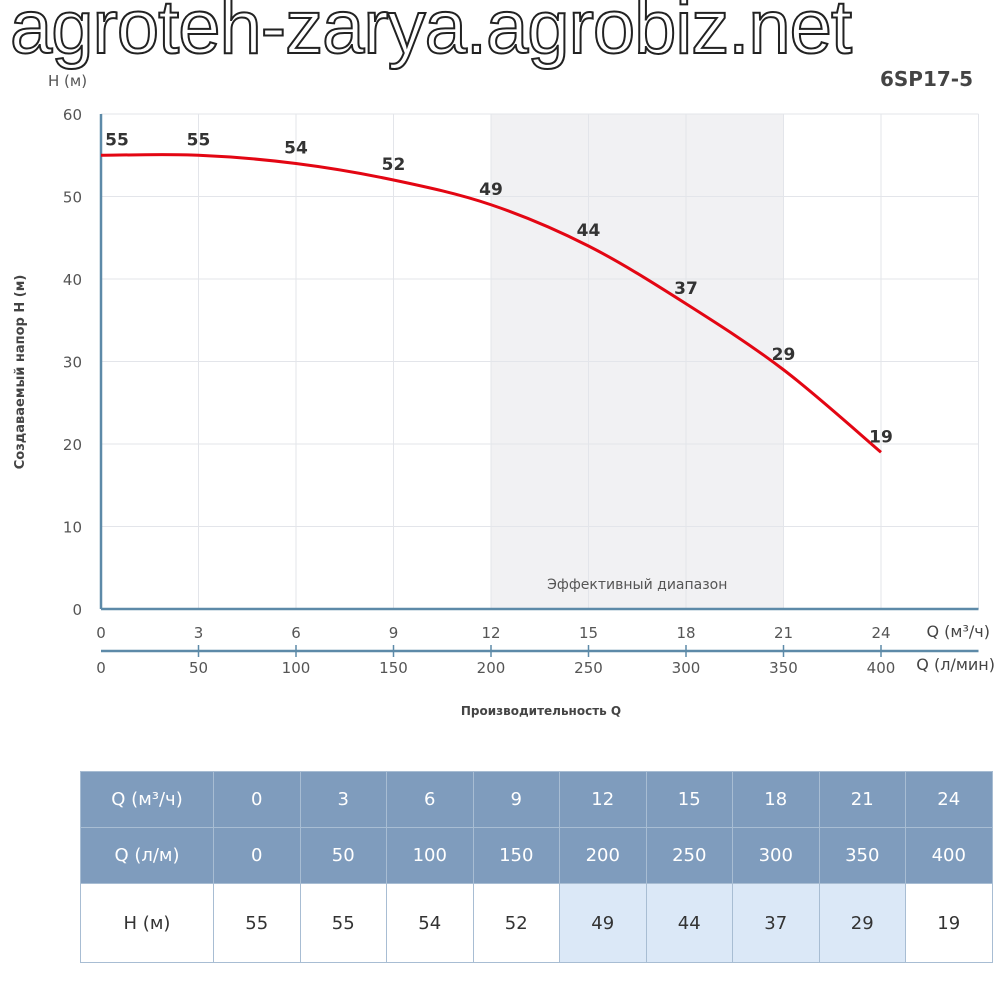 This screenshot has height=1000, width=1000. What do you see at coordinates (72, 445) in the screenshot?
I see `y-tick-label: 20` at bounding box center [72, 445].